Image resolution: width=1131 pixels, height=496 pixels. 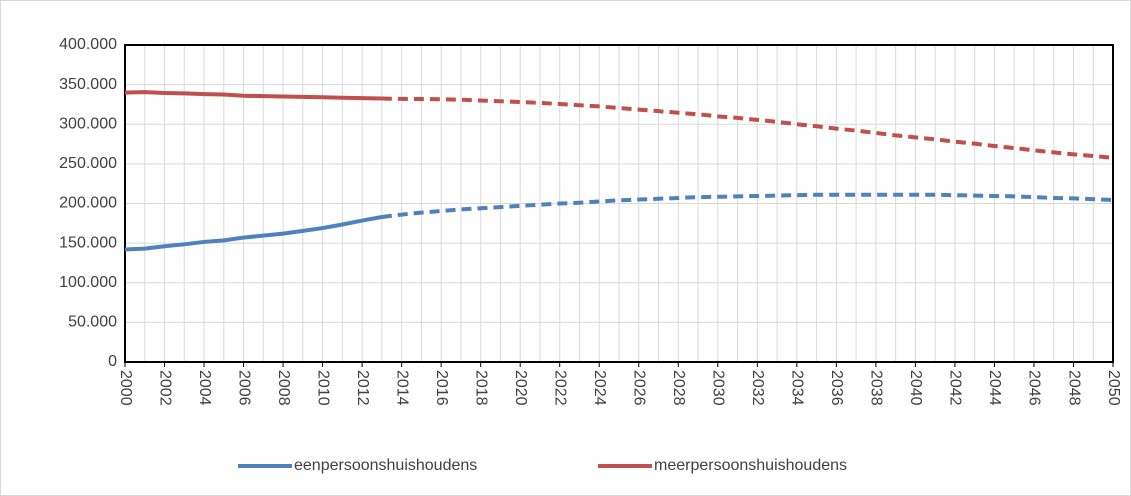 What do you see at coordinates (836, 388) in the screenshot?
I see `x-tick-label: 2036` at bounding box center [836, 388].